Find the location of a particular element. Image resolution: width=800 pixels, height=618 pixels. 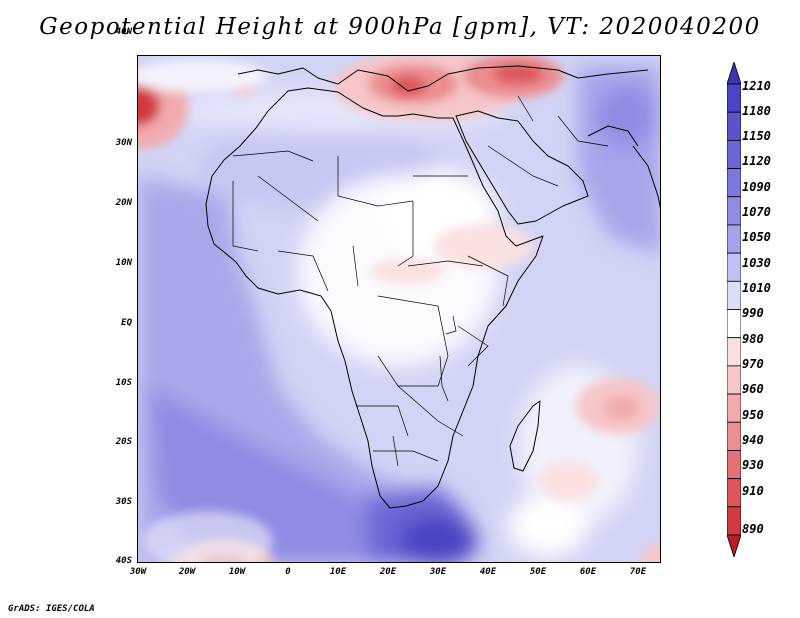

field-south-madagascar is located at coordinates (548, 526).